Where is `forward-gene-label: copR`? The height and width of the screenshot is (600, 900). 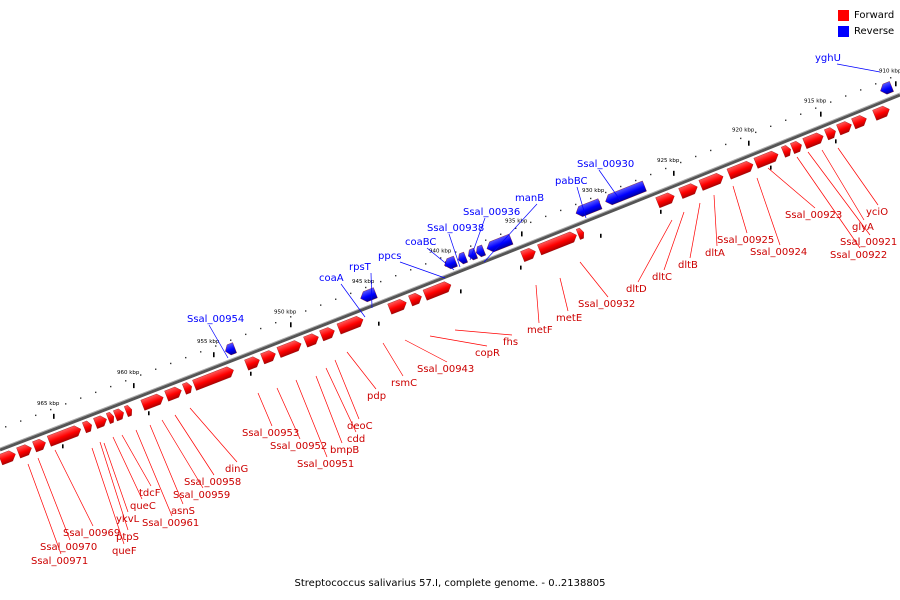
forward-gene-label: copR is located at coordinates (487, 353).